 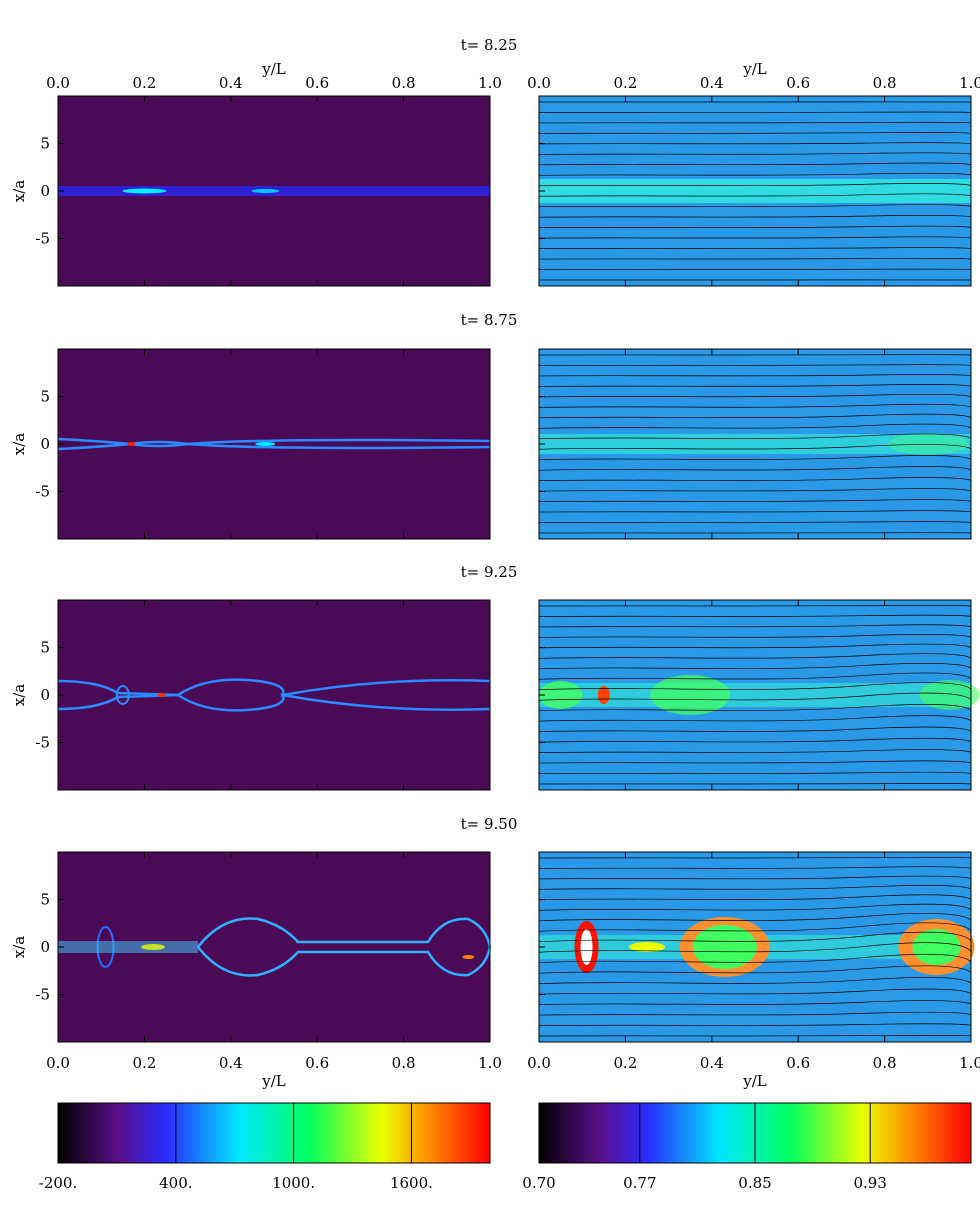 What do you see at coordinates (489, 824) in the screenshot?
I see `panel-time-title: t= 9.50` at bounding box center [489, 824].